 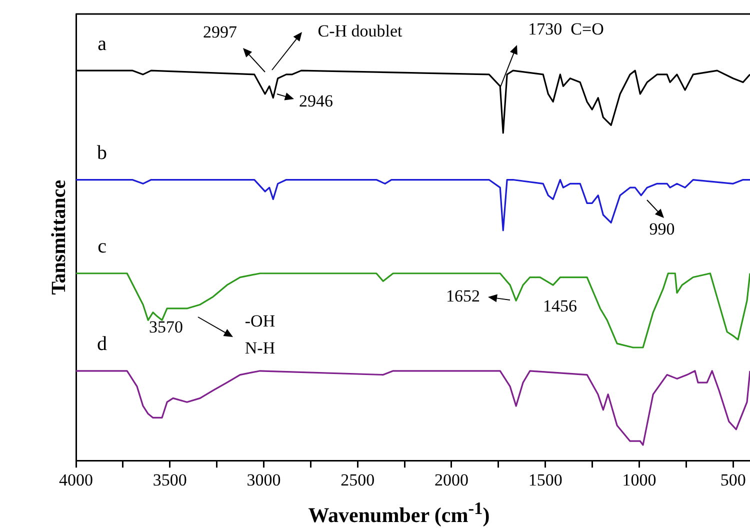 What do you see at coordinates (662, 228) in the screenshot?
I see `annotation: 990` at bounding box center [662, 228].